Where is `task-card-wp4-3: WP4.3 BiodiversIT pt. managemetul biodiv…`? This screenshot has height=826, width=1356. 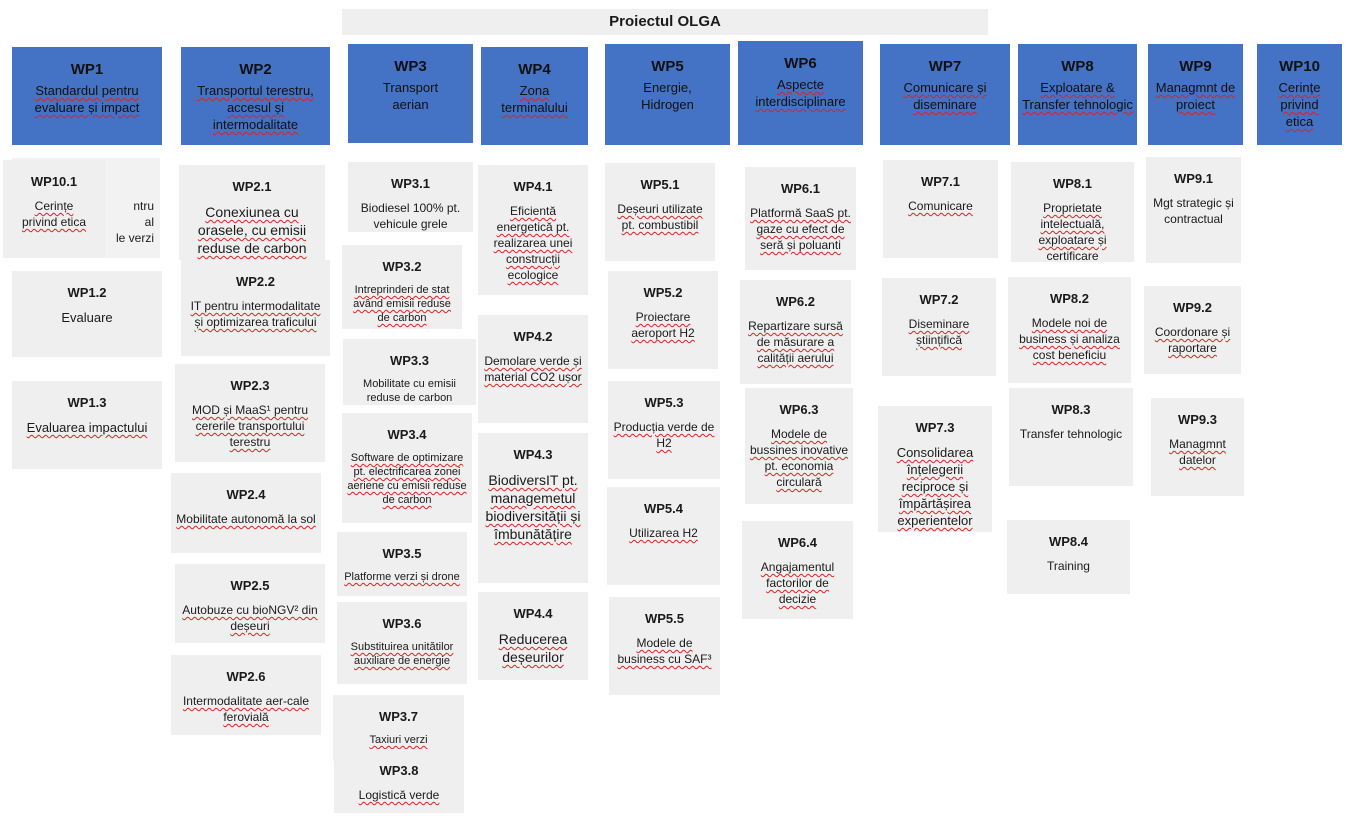
task-card-wp4-3: WP4.3 BiodiversIT pt. managemetul biodiv… is located at coordinates (533, 508).